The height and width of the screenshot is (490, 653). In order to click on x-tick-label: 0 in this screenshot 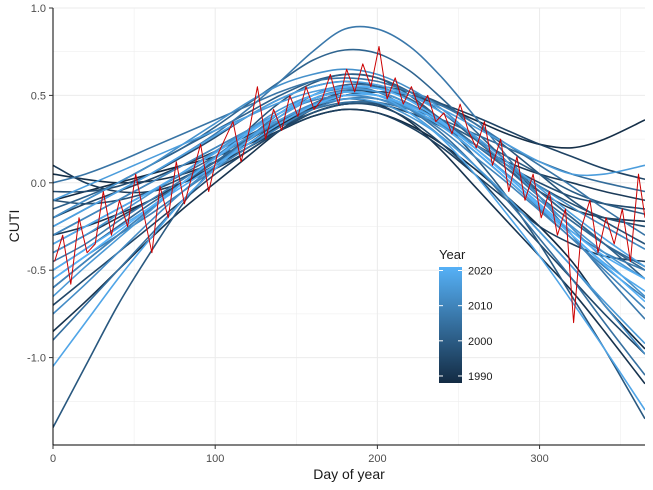, I will do `click(53, 459)`.